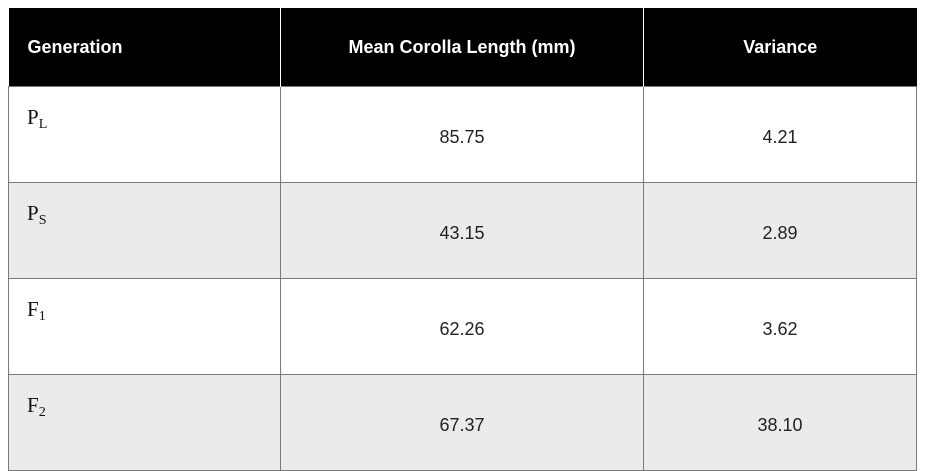 The width and height of the screenshot is (925, 471). I want to click on mean-cell: 85.75, so click(462, 134).